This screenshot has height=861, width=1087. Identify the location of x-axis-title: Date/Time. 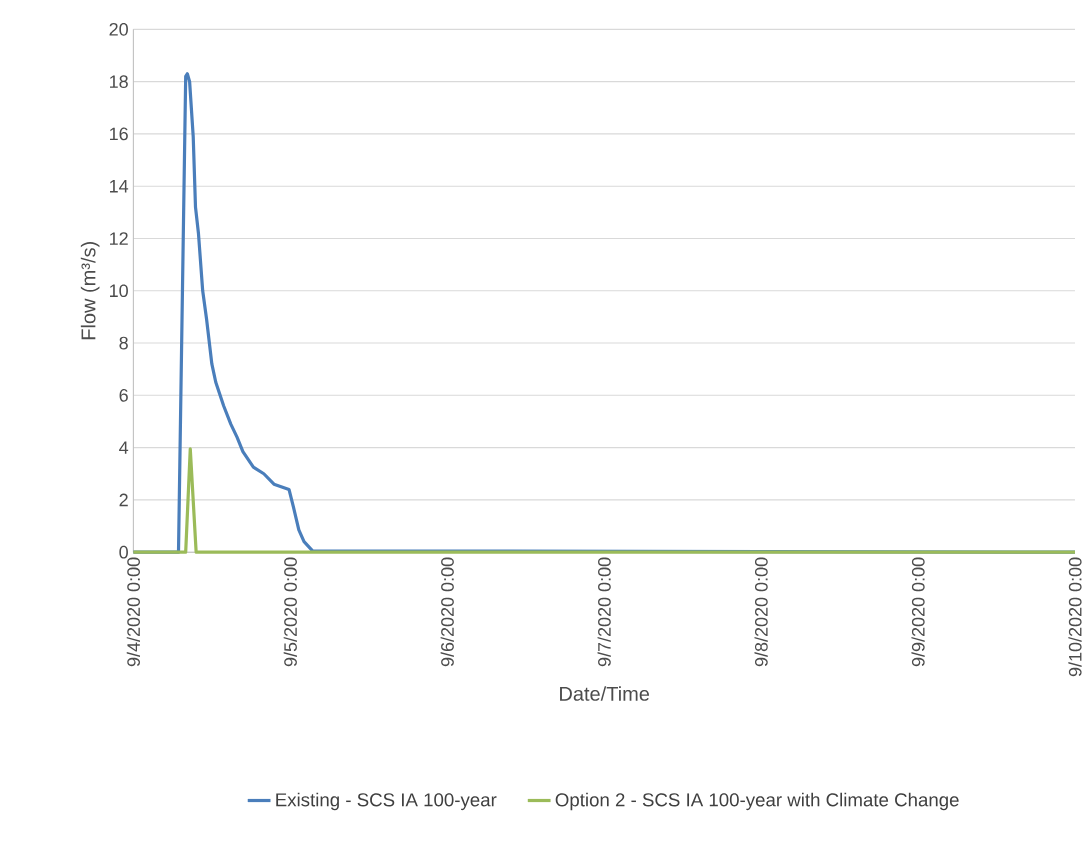
(605, 693).